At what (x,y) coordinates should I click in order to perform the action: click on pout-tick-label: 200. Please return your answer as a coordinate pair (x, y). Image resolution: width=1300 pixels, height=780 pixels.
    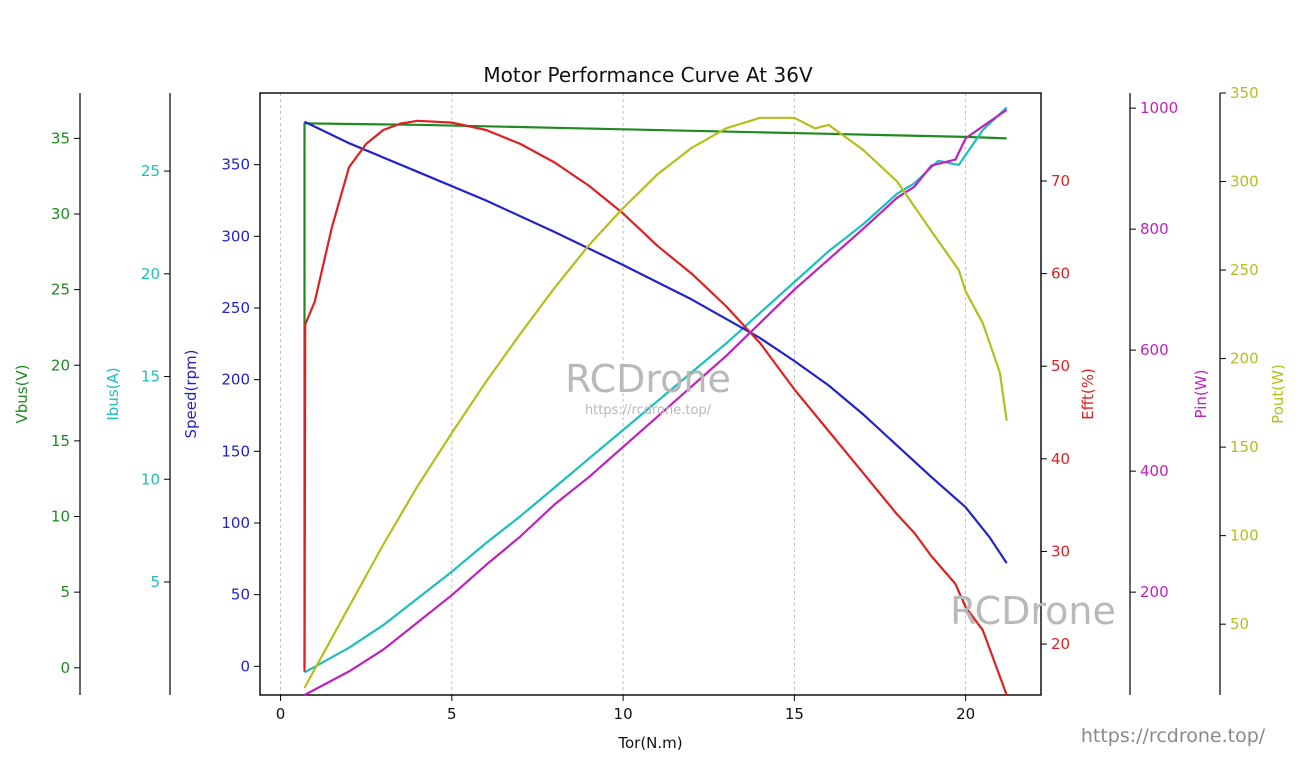
    Looking at the image, I should click on (1244, 359).